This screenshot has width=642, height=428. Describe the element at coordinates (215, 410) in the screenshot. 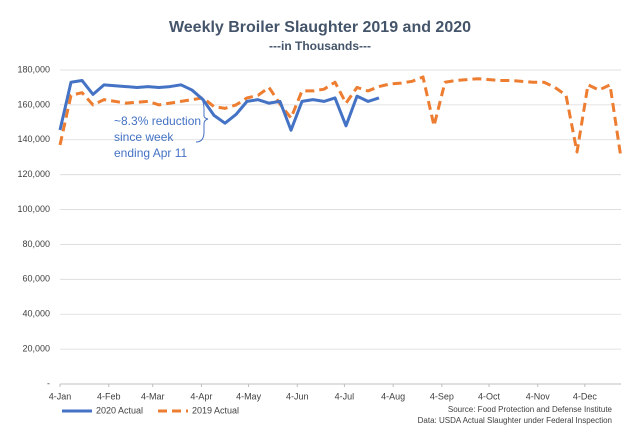

I see `legend-label: 2019 Actual` at that location.